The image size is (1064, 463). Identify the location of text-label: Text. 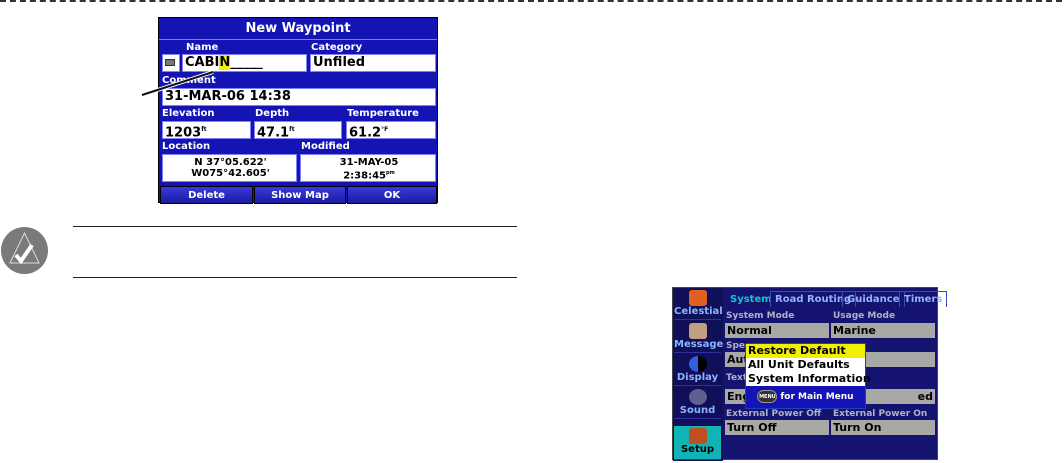
(737, 378).